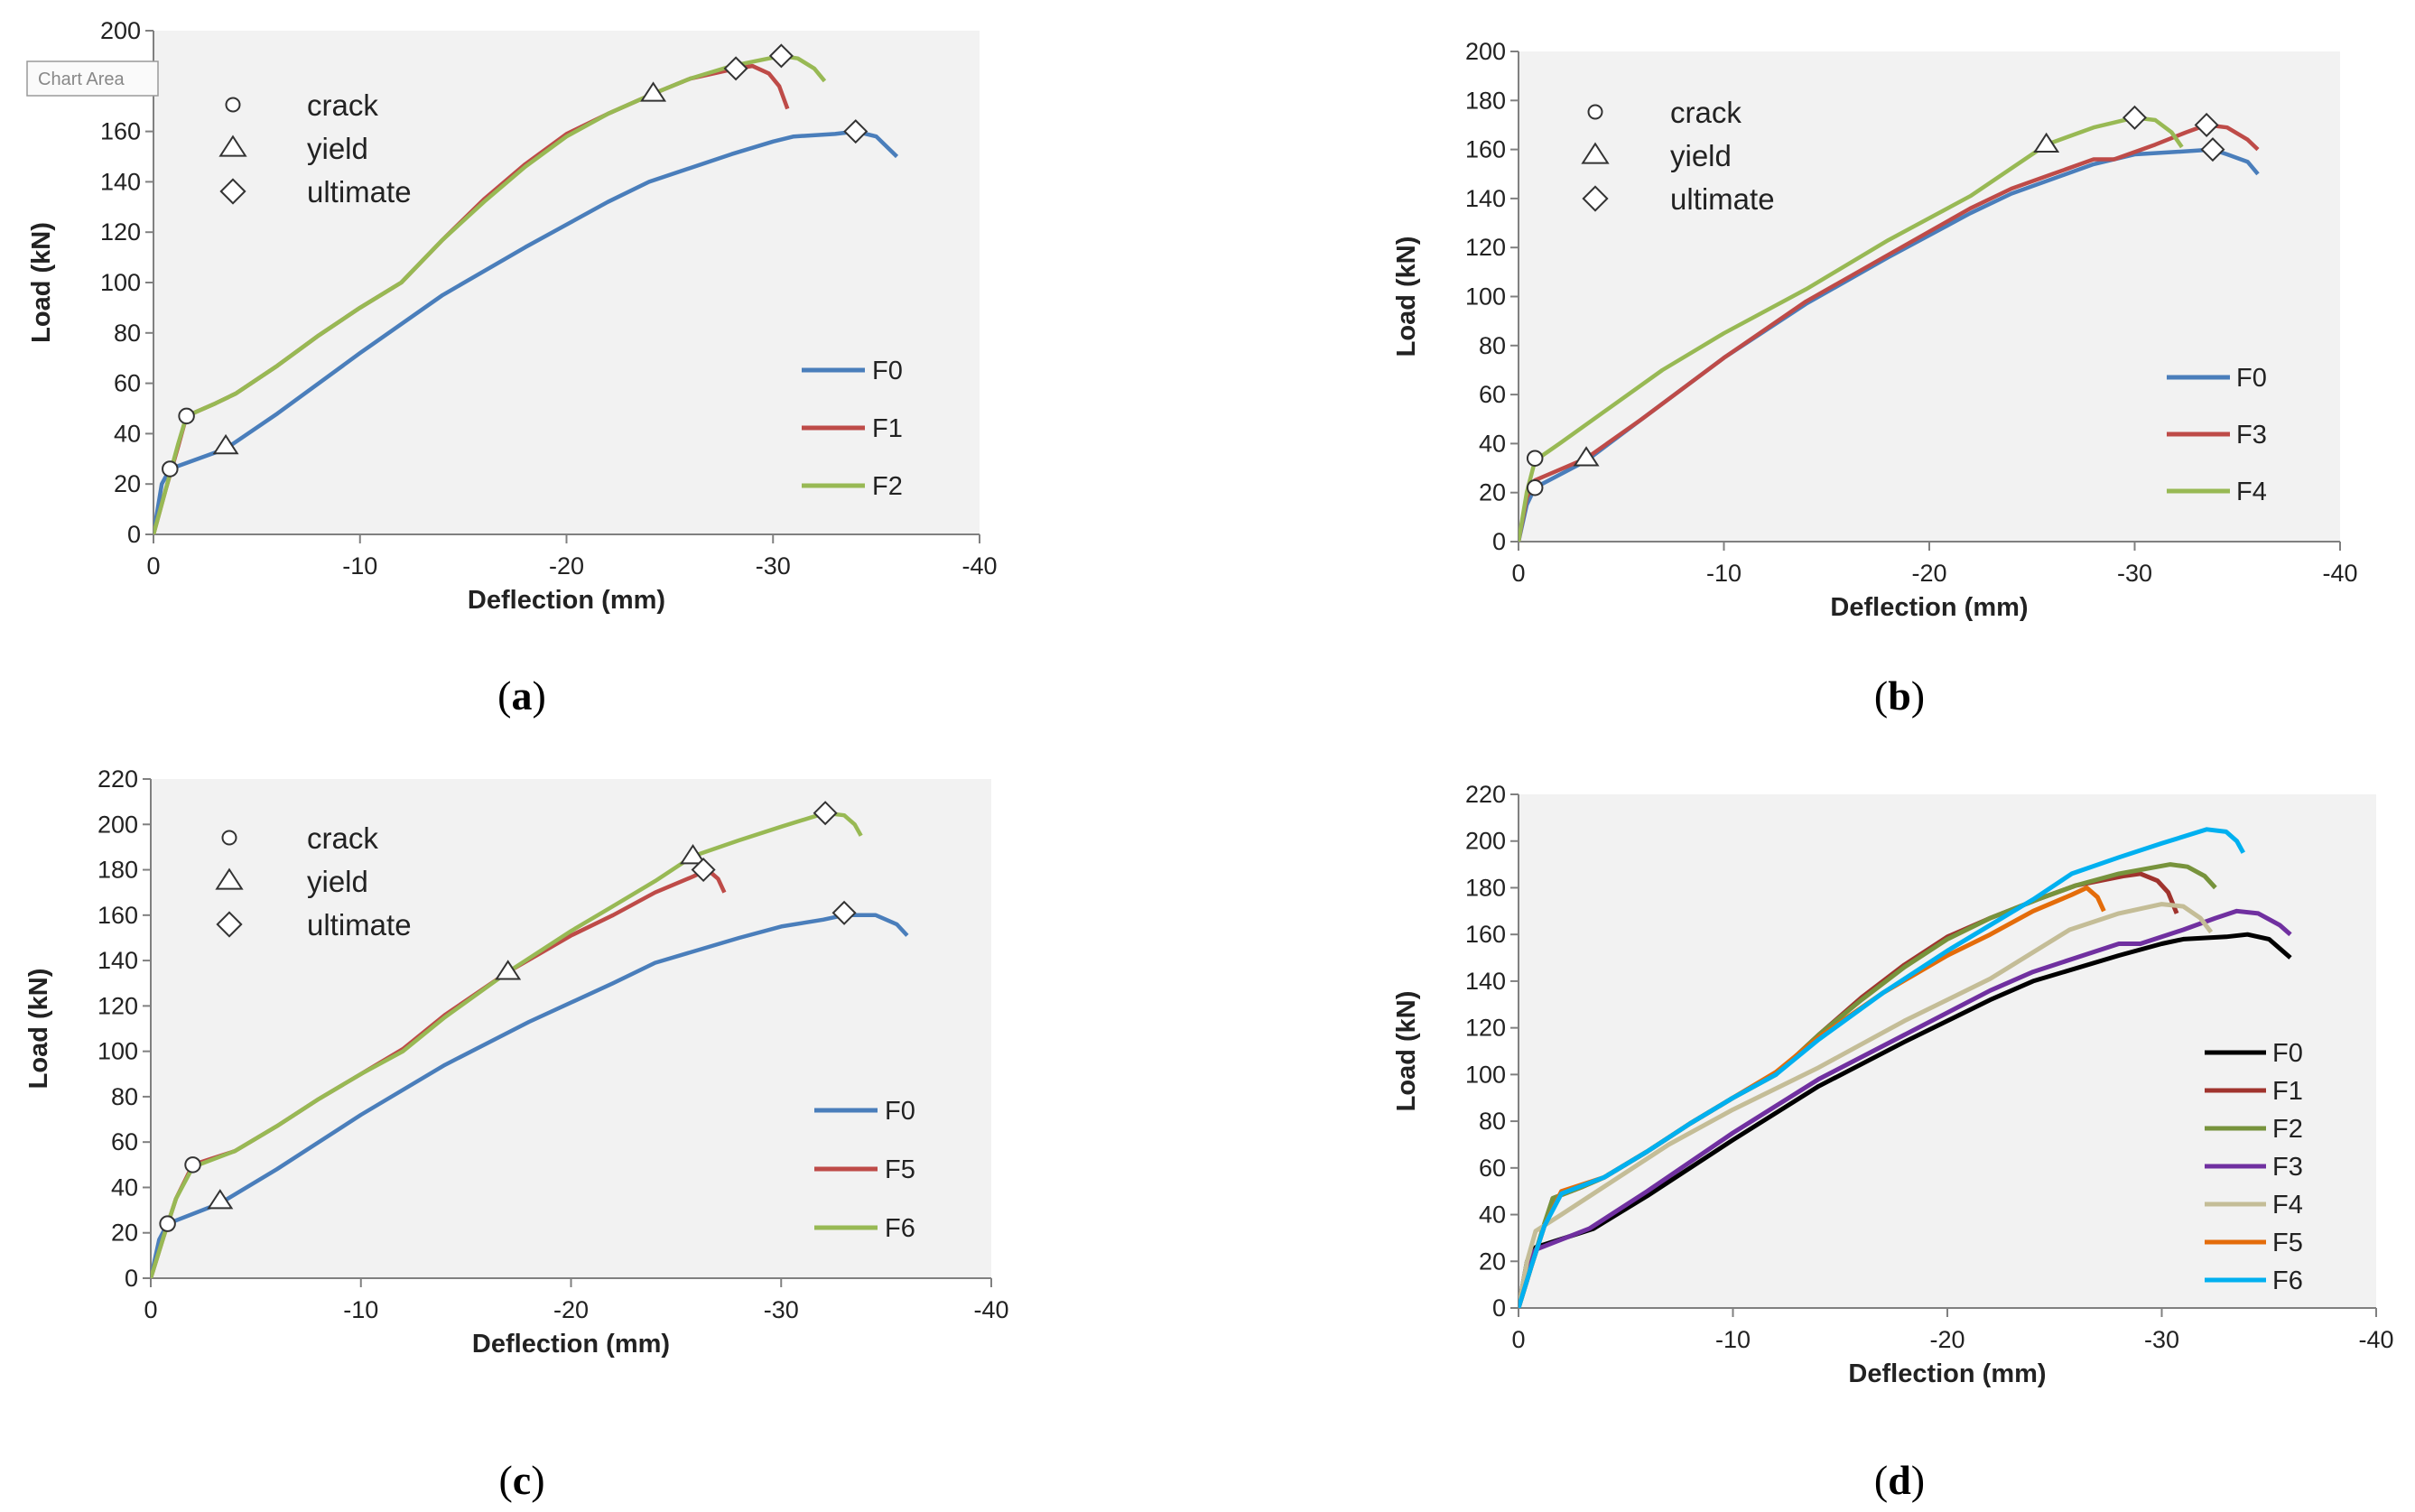 The width and height of the screenshot is (2415, 1512). I want to click on panel-caption-d: (d), so click(1899, 1480).